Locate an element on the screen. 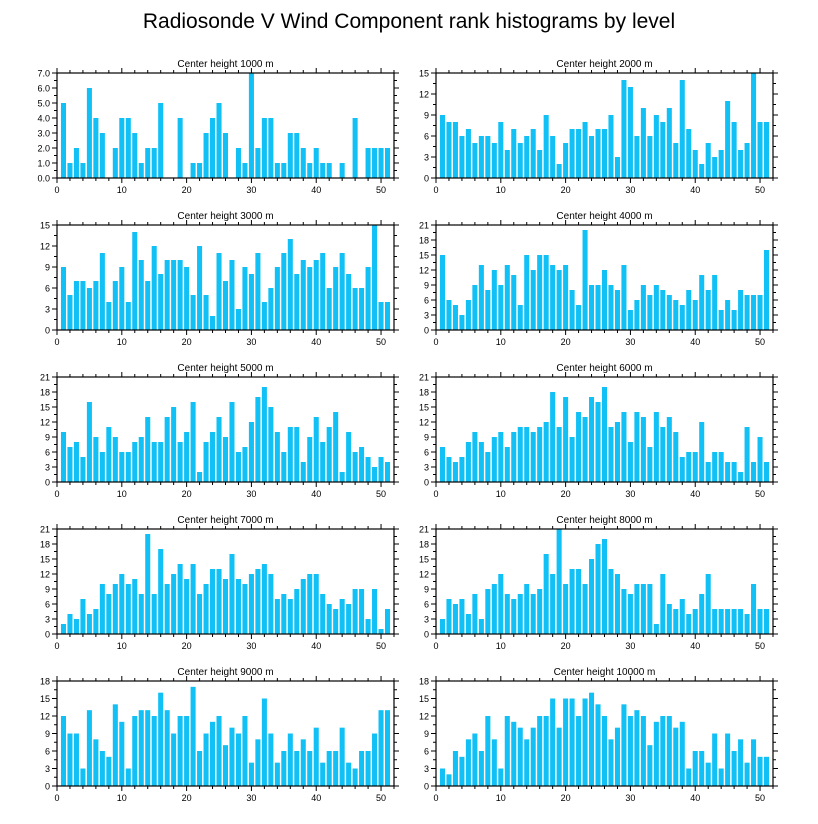 This screenshot has height=824, width=818. histogram-panel: Center height 3000 m 0 3 6 9 12 15 0 10 20 30 40 50 is located at coordinates (219, 279).